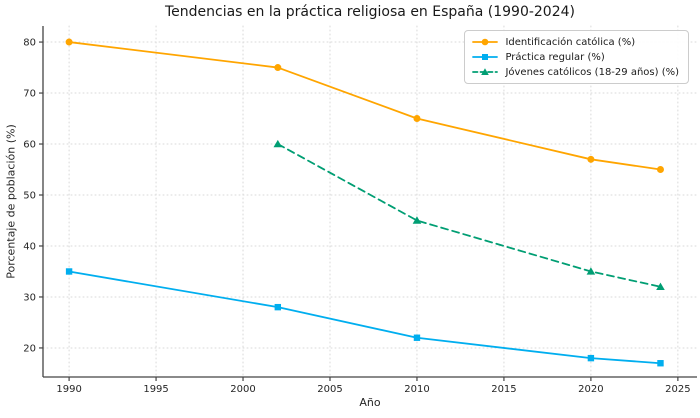 The image size is (700, 418). Describe the element at coordinates (242, 389) in the screenshot. I see `x-tick-label: 2000` at that location.